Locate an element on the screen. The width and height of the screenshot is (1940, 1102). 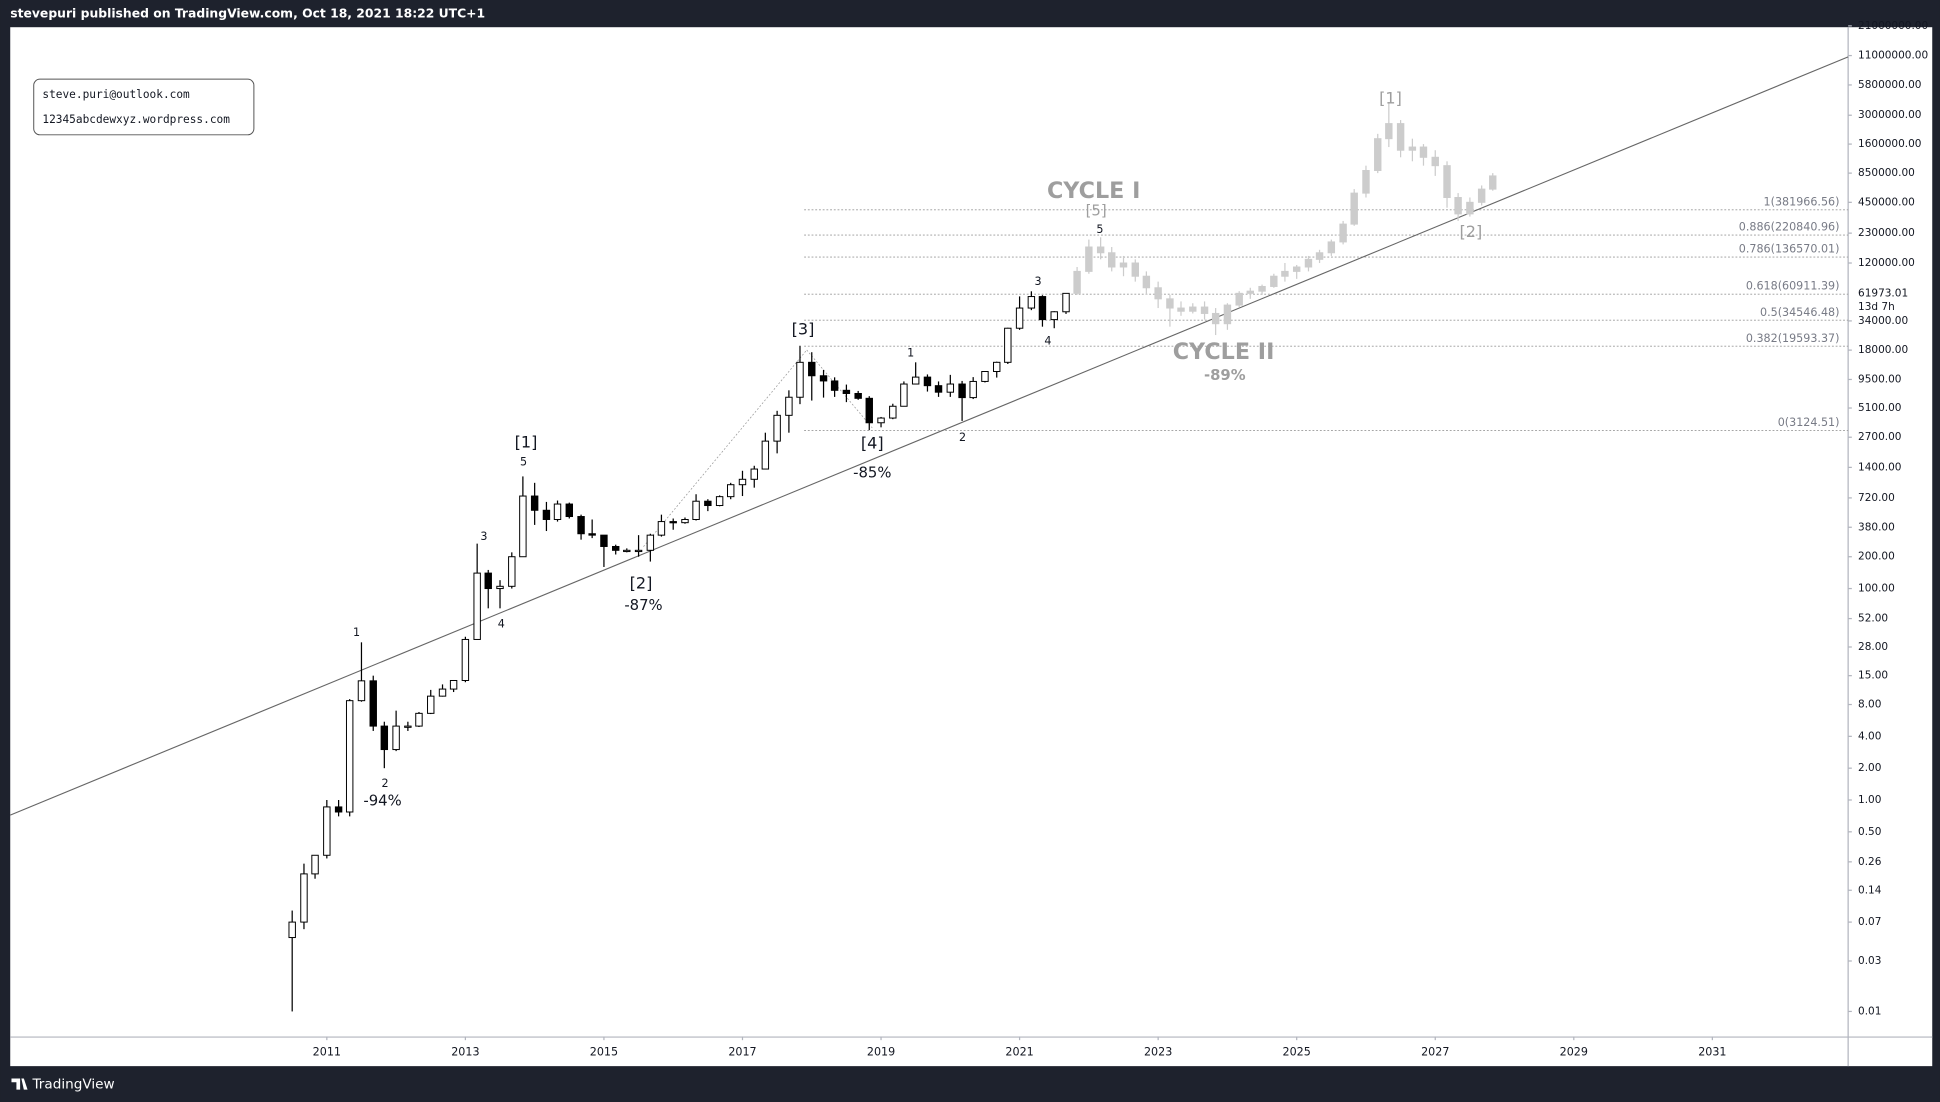
wave-label: [2] is located at coordinates (1471, 231).